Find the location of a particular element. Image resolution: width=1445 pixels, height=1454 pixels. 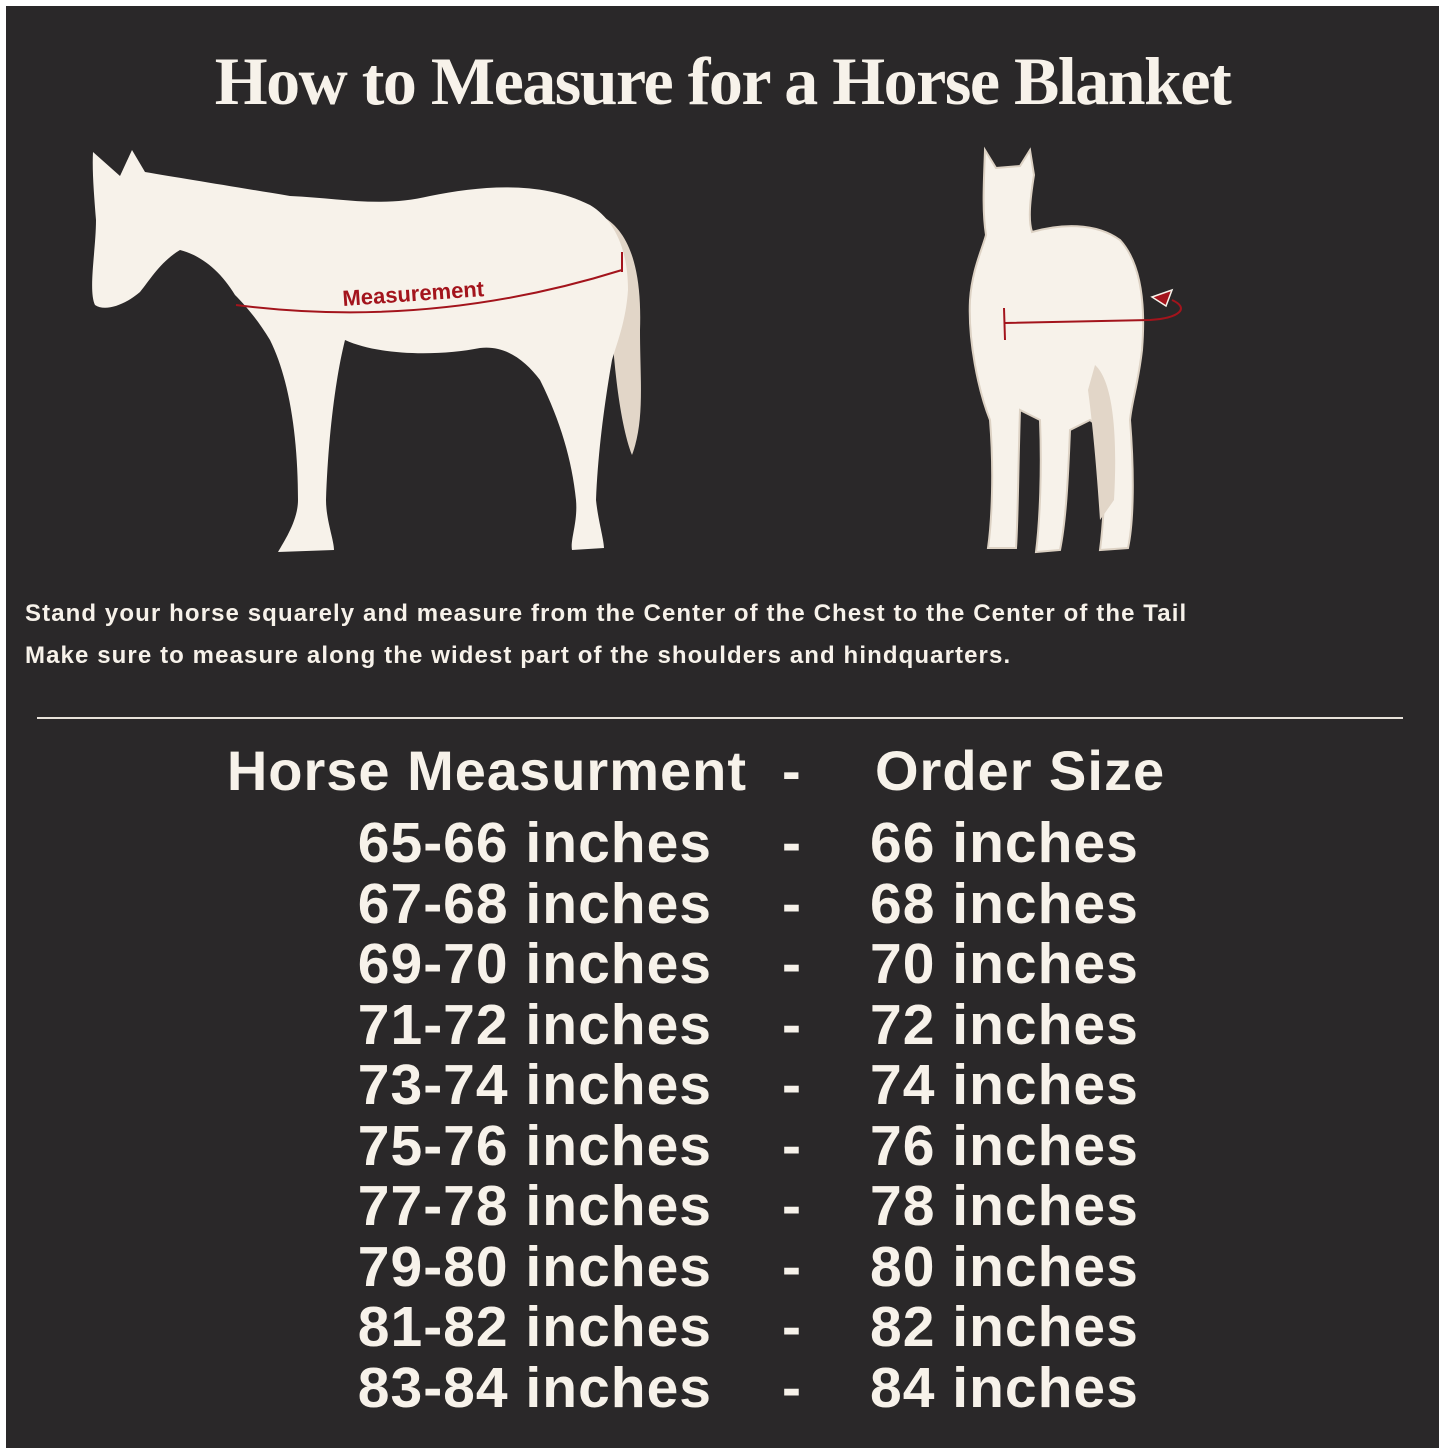

front-horse-body is located at coordinates (1056, 350).